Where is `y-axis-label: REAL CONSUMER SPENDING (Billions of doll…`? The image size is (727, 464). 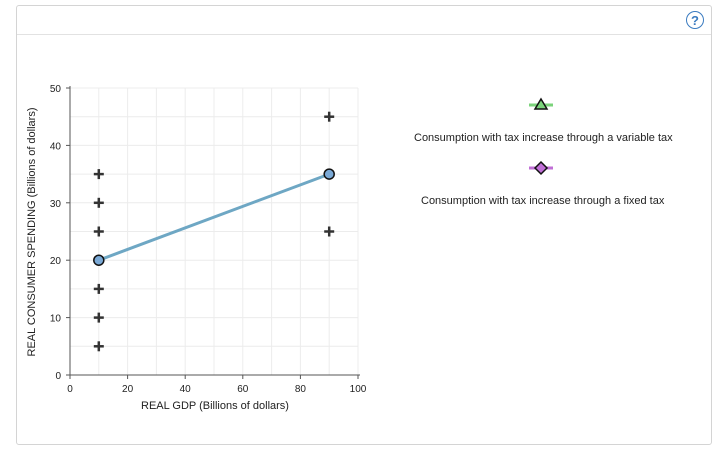
y-axis-label: REAL CONSUMER SPENDING (Billions of doll… is located at coordinates (32, 232).